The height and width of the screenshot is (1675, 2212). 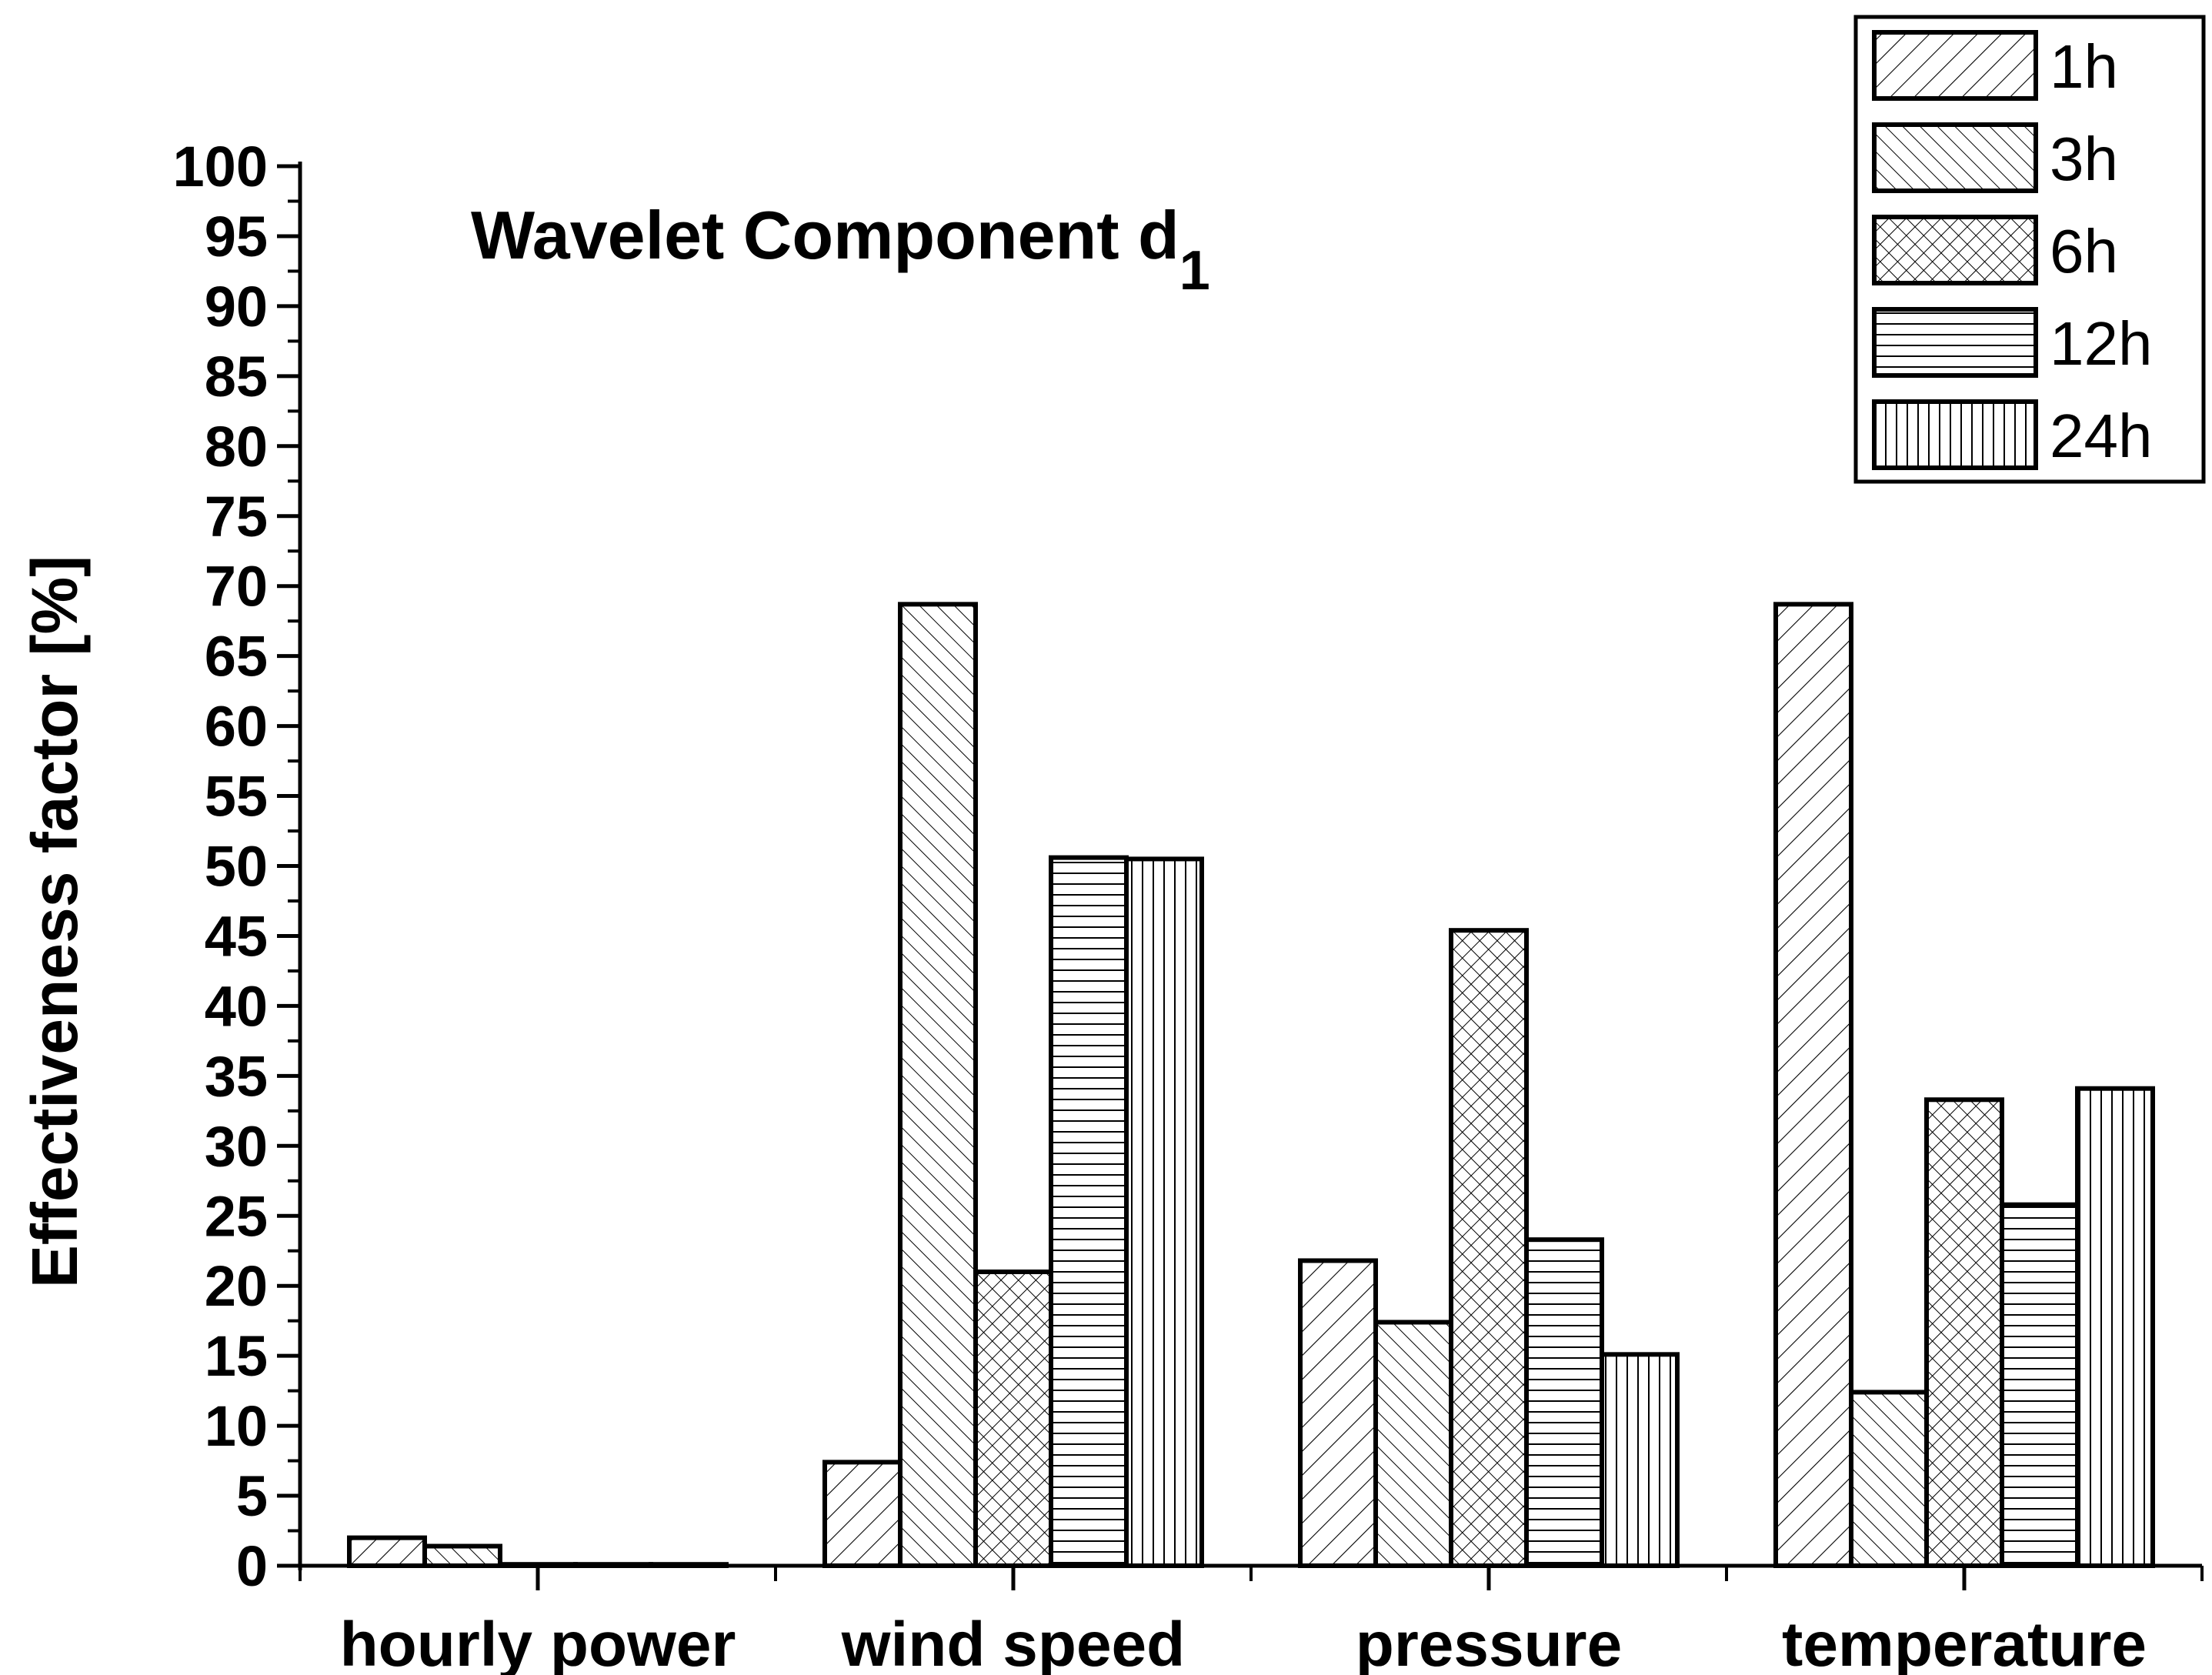 I want to click on y-tick-label: 75, so click(x=236, y=517).